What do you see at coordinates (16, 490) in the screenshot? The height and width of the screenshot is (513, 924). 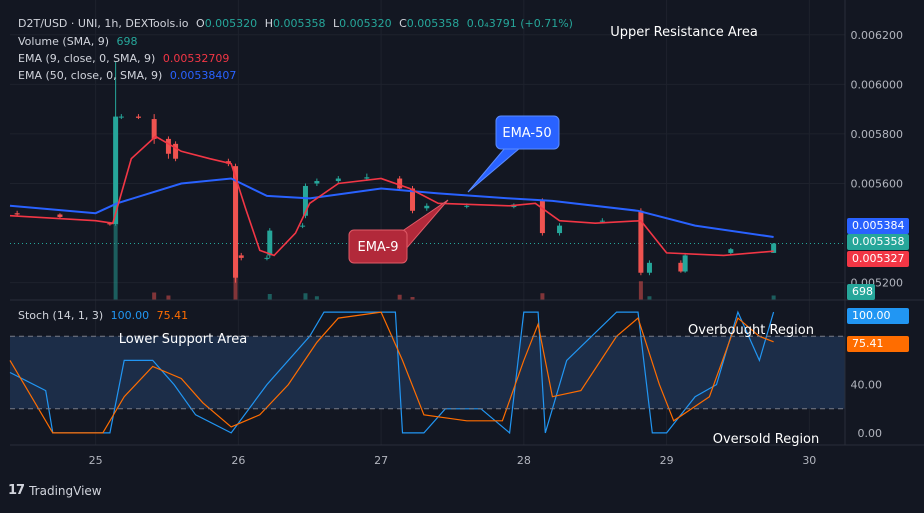 I see `tradingview-logo-icon: 17` at bounding box center [16, 490].